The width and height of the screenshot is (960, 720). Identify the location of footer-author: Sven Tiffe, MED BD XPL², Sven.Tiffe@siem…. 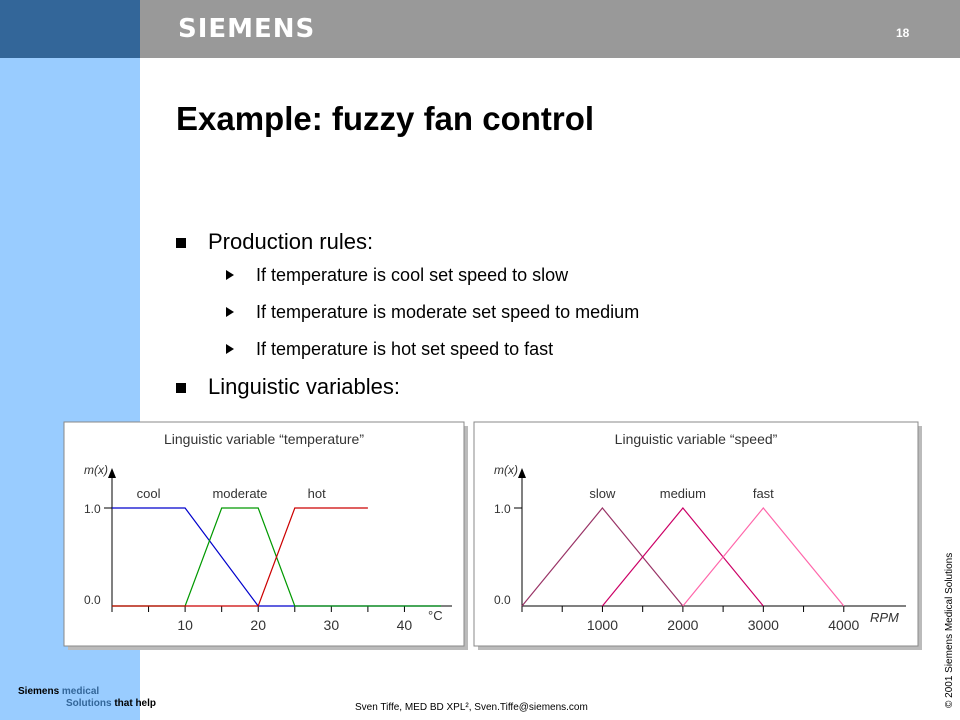
(471, 707).